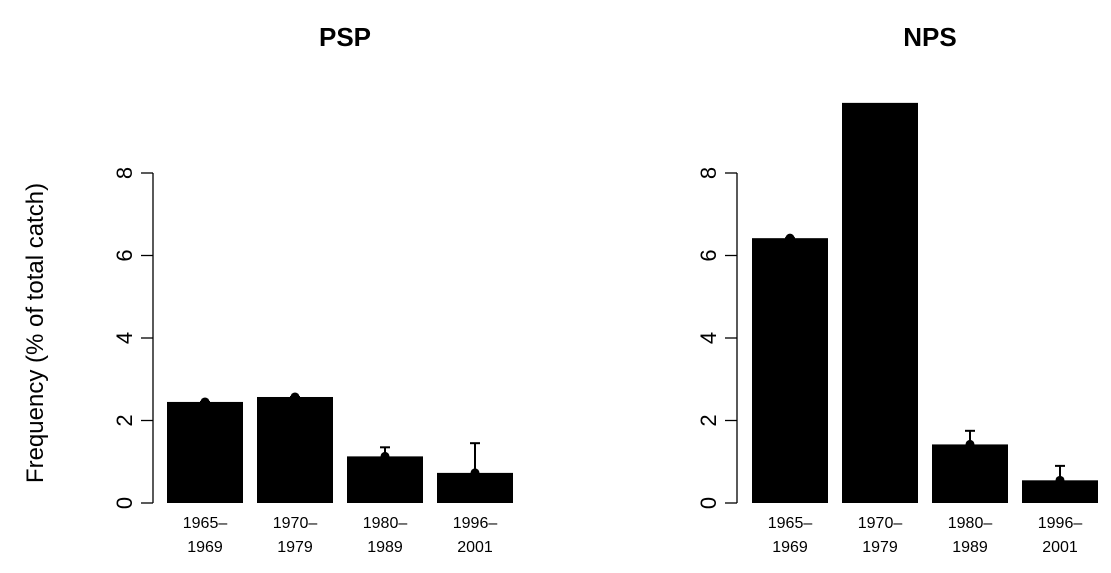 Image resolution: width=1111 pixels, height=573 pixels. Describe the element at coordinates (929, 37) in the screenshot. I see `chart-title: NPS` at that location.